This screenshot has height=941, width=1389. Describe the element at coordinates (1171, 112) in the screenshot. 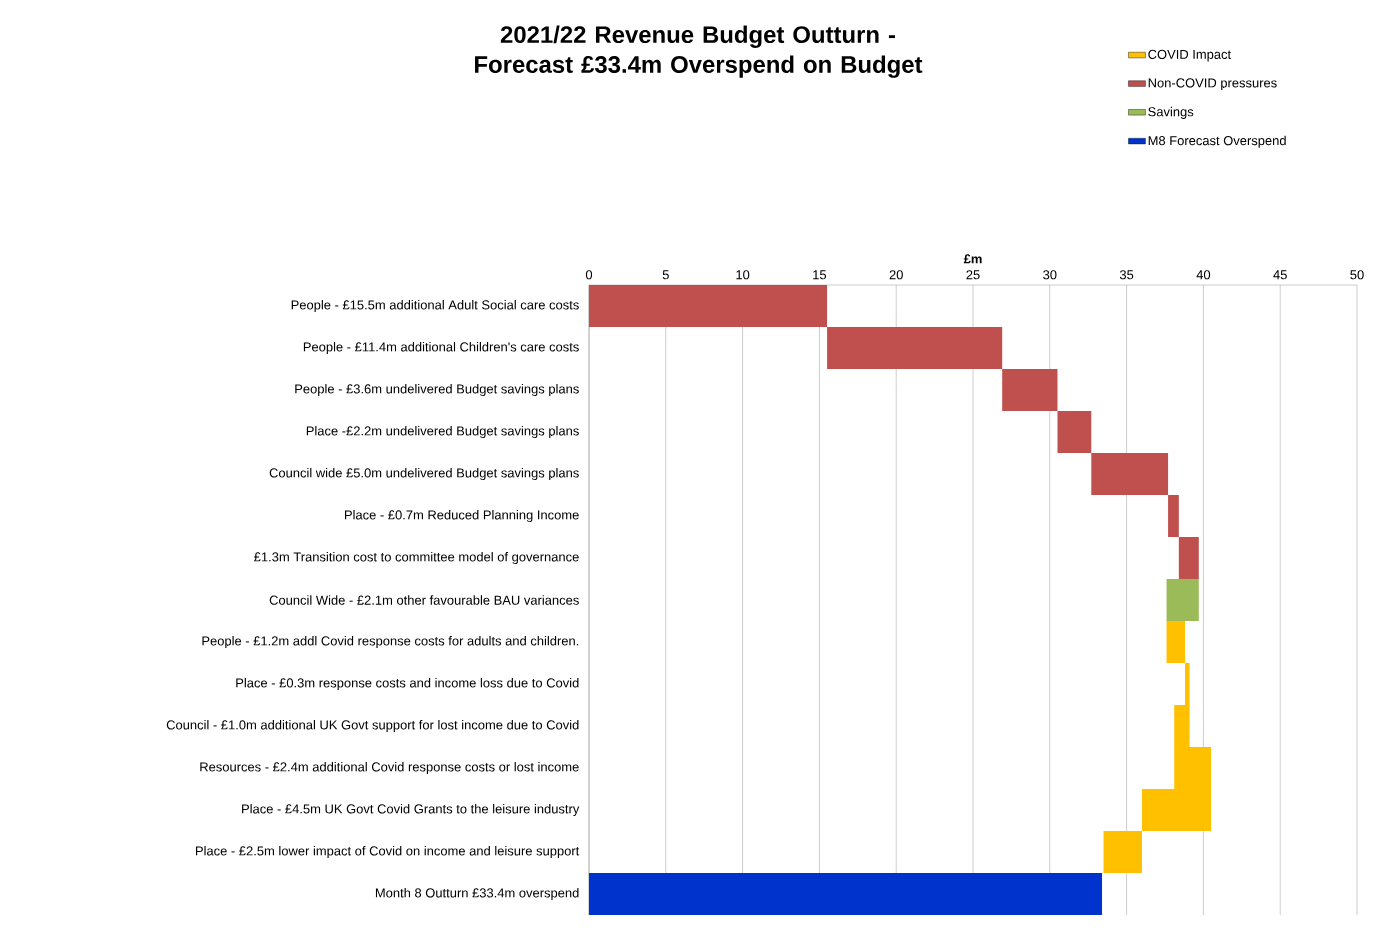

I see `legend-label: Savings` at that location.